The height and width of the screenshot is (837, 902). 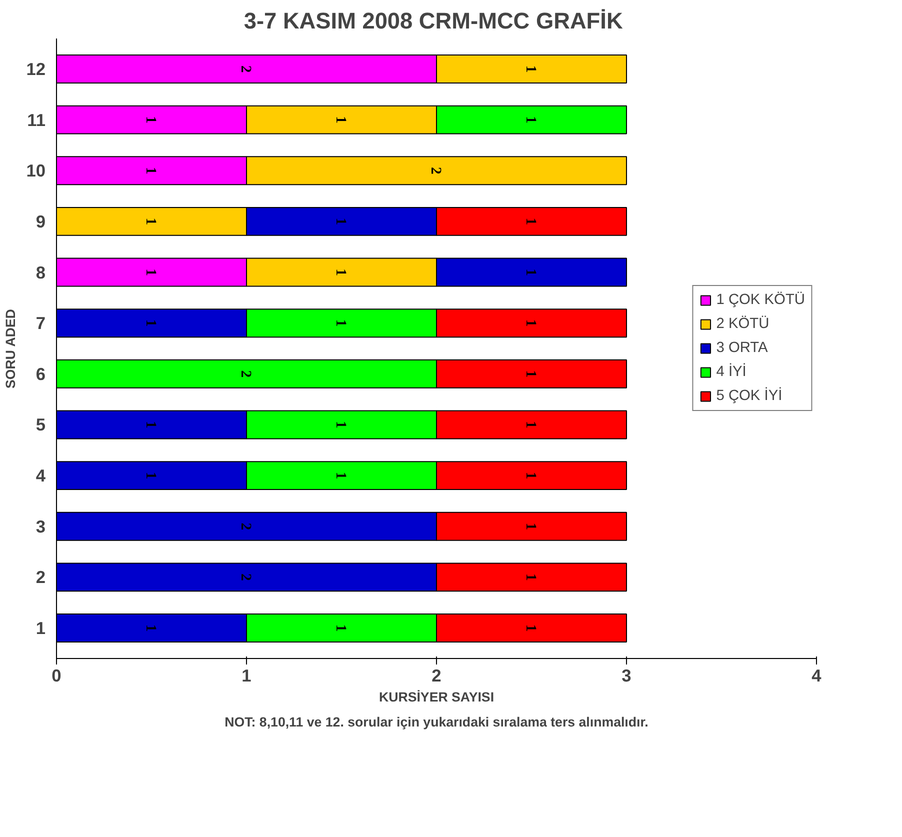 I want to click on y-axis-title: SORU ADED, so click(x=10, y=348).